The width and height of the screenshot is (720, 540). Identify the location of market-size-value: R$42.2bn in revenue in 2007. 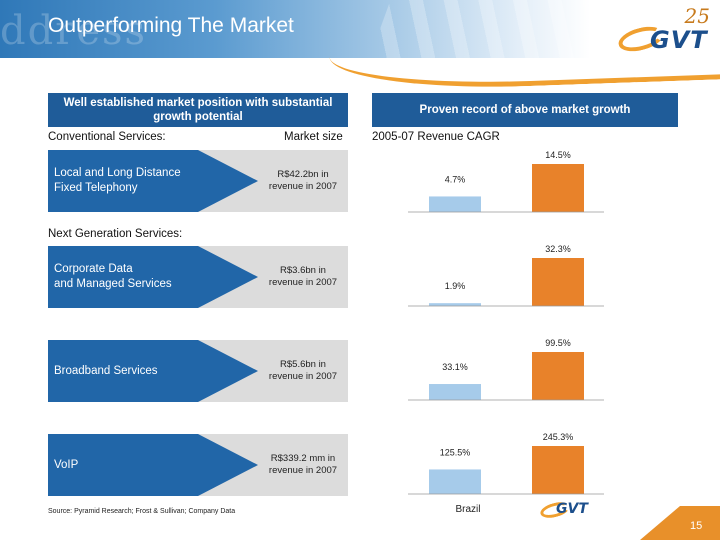
(303, 181).